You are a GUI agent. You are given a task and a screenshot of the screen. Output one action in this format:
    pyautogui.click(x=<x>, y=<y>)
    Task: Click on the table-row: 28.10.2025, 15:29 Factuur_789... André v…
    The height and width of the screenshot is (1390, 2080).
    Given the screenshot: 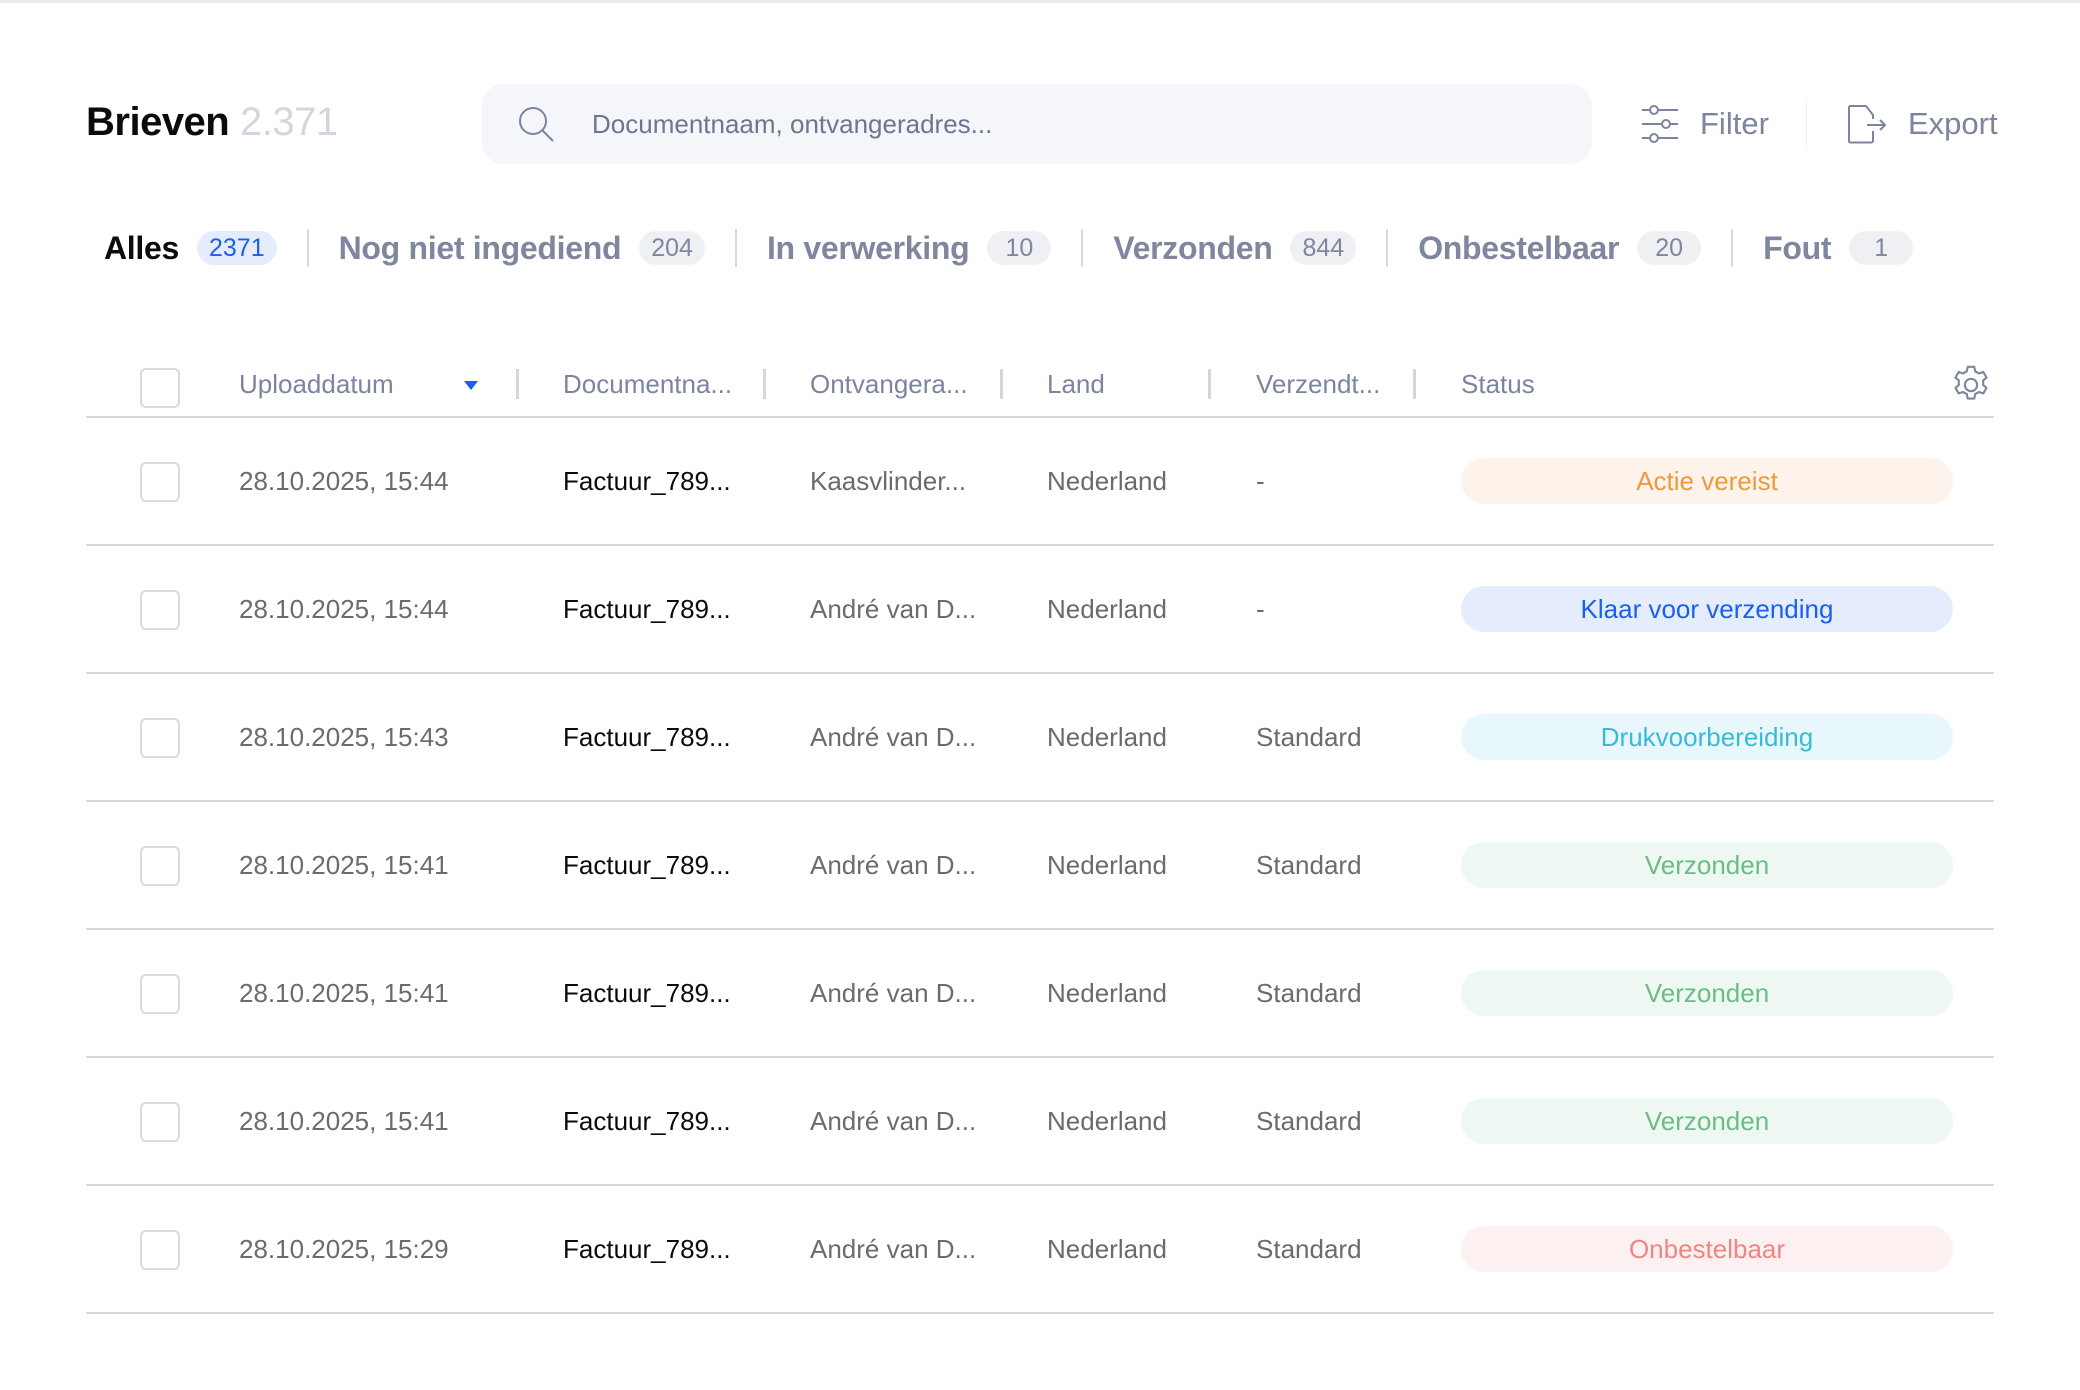 What is the action you would take?
    pyautogui.click(x=1040, y=1250)
    